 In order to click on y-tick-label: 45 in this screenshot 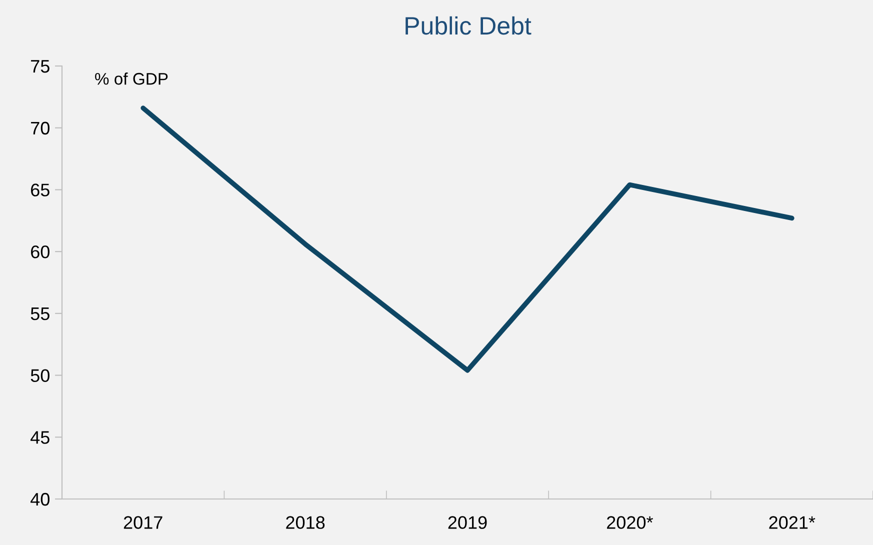, I will do `click(40, 437)`.